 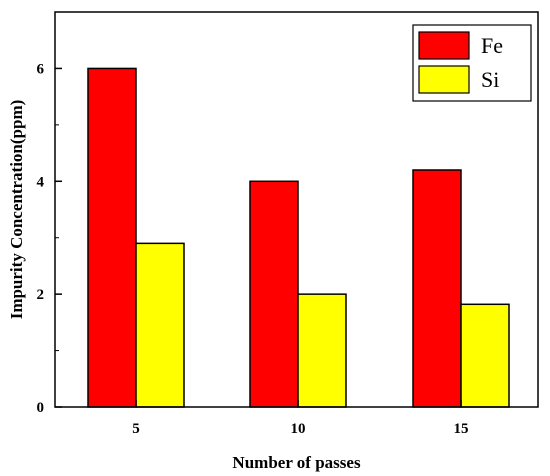 I want to click on legend-label-fe: Fe, so click(x=492, y=45).